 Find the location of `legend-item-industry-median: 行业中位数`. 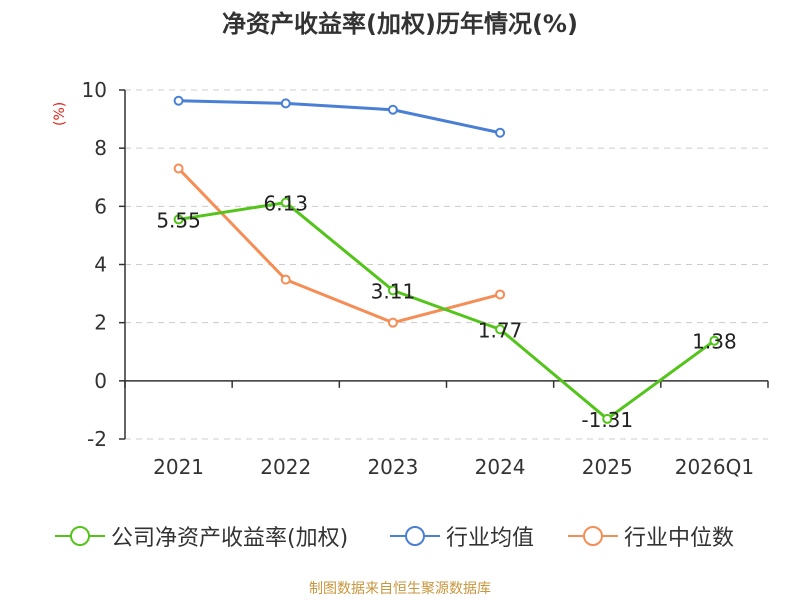

legend-item-industry-median: 行业中位数 is located at coordinates (651, 536).